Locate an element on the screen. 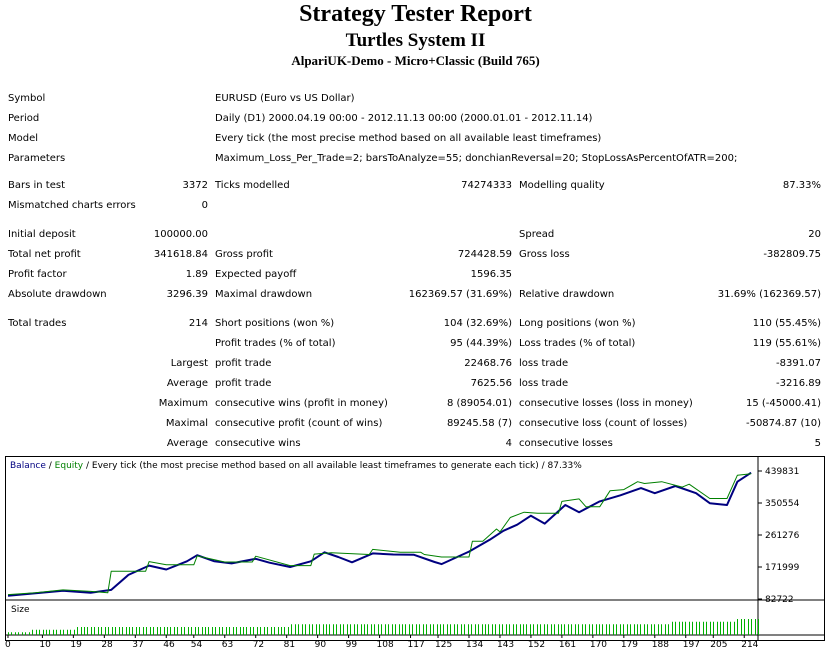  quality-label: Modelling quality is located at coordinates (562, 185).